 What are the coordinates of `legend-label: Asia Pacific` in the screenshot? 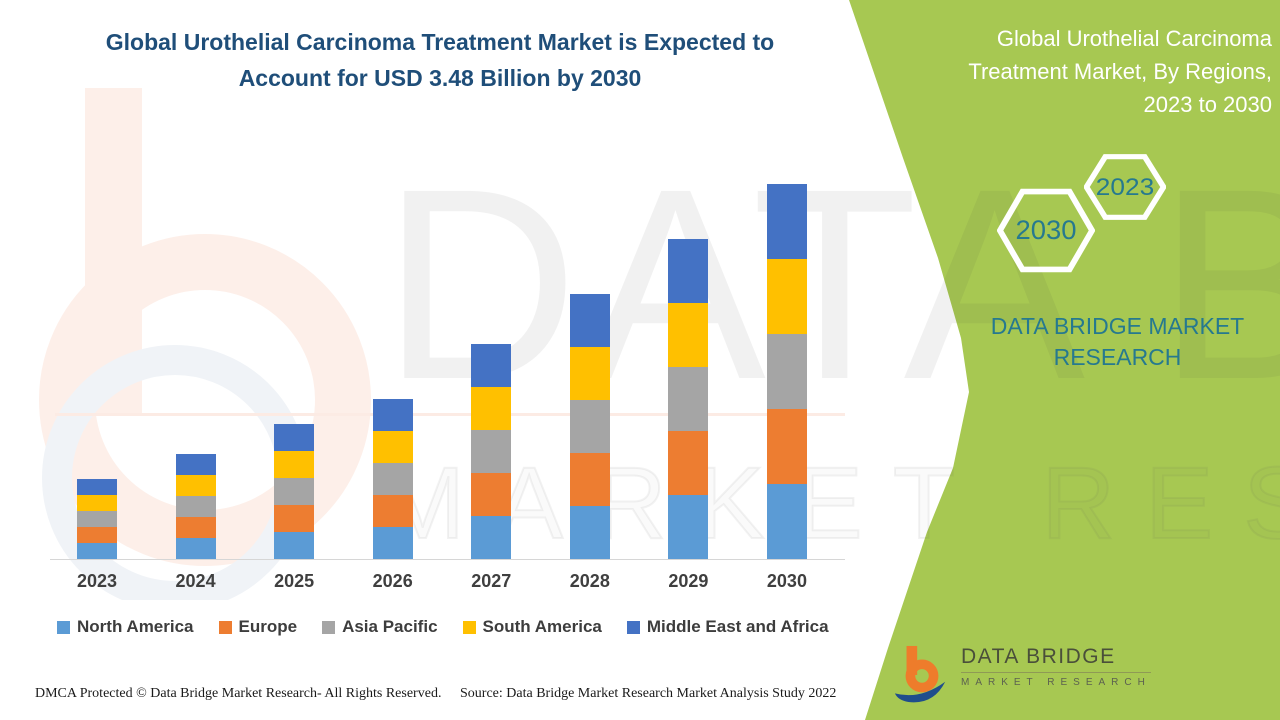 It's located at (390, 626).